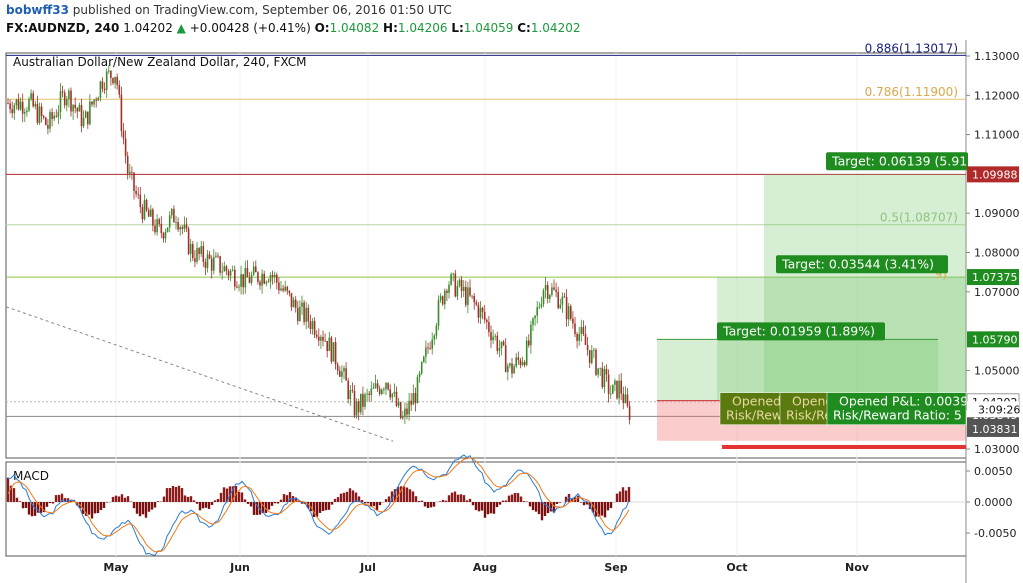 The width and height of the screenshot is (1023, 583). Describe the element at coordinates (115, 567) in the screenshot. I see `x-axis-tick-label: May` at that location.